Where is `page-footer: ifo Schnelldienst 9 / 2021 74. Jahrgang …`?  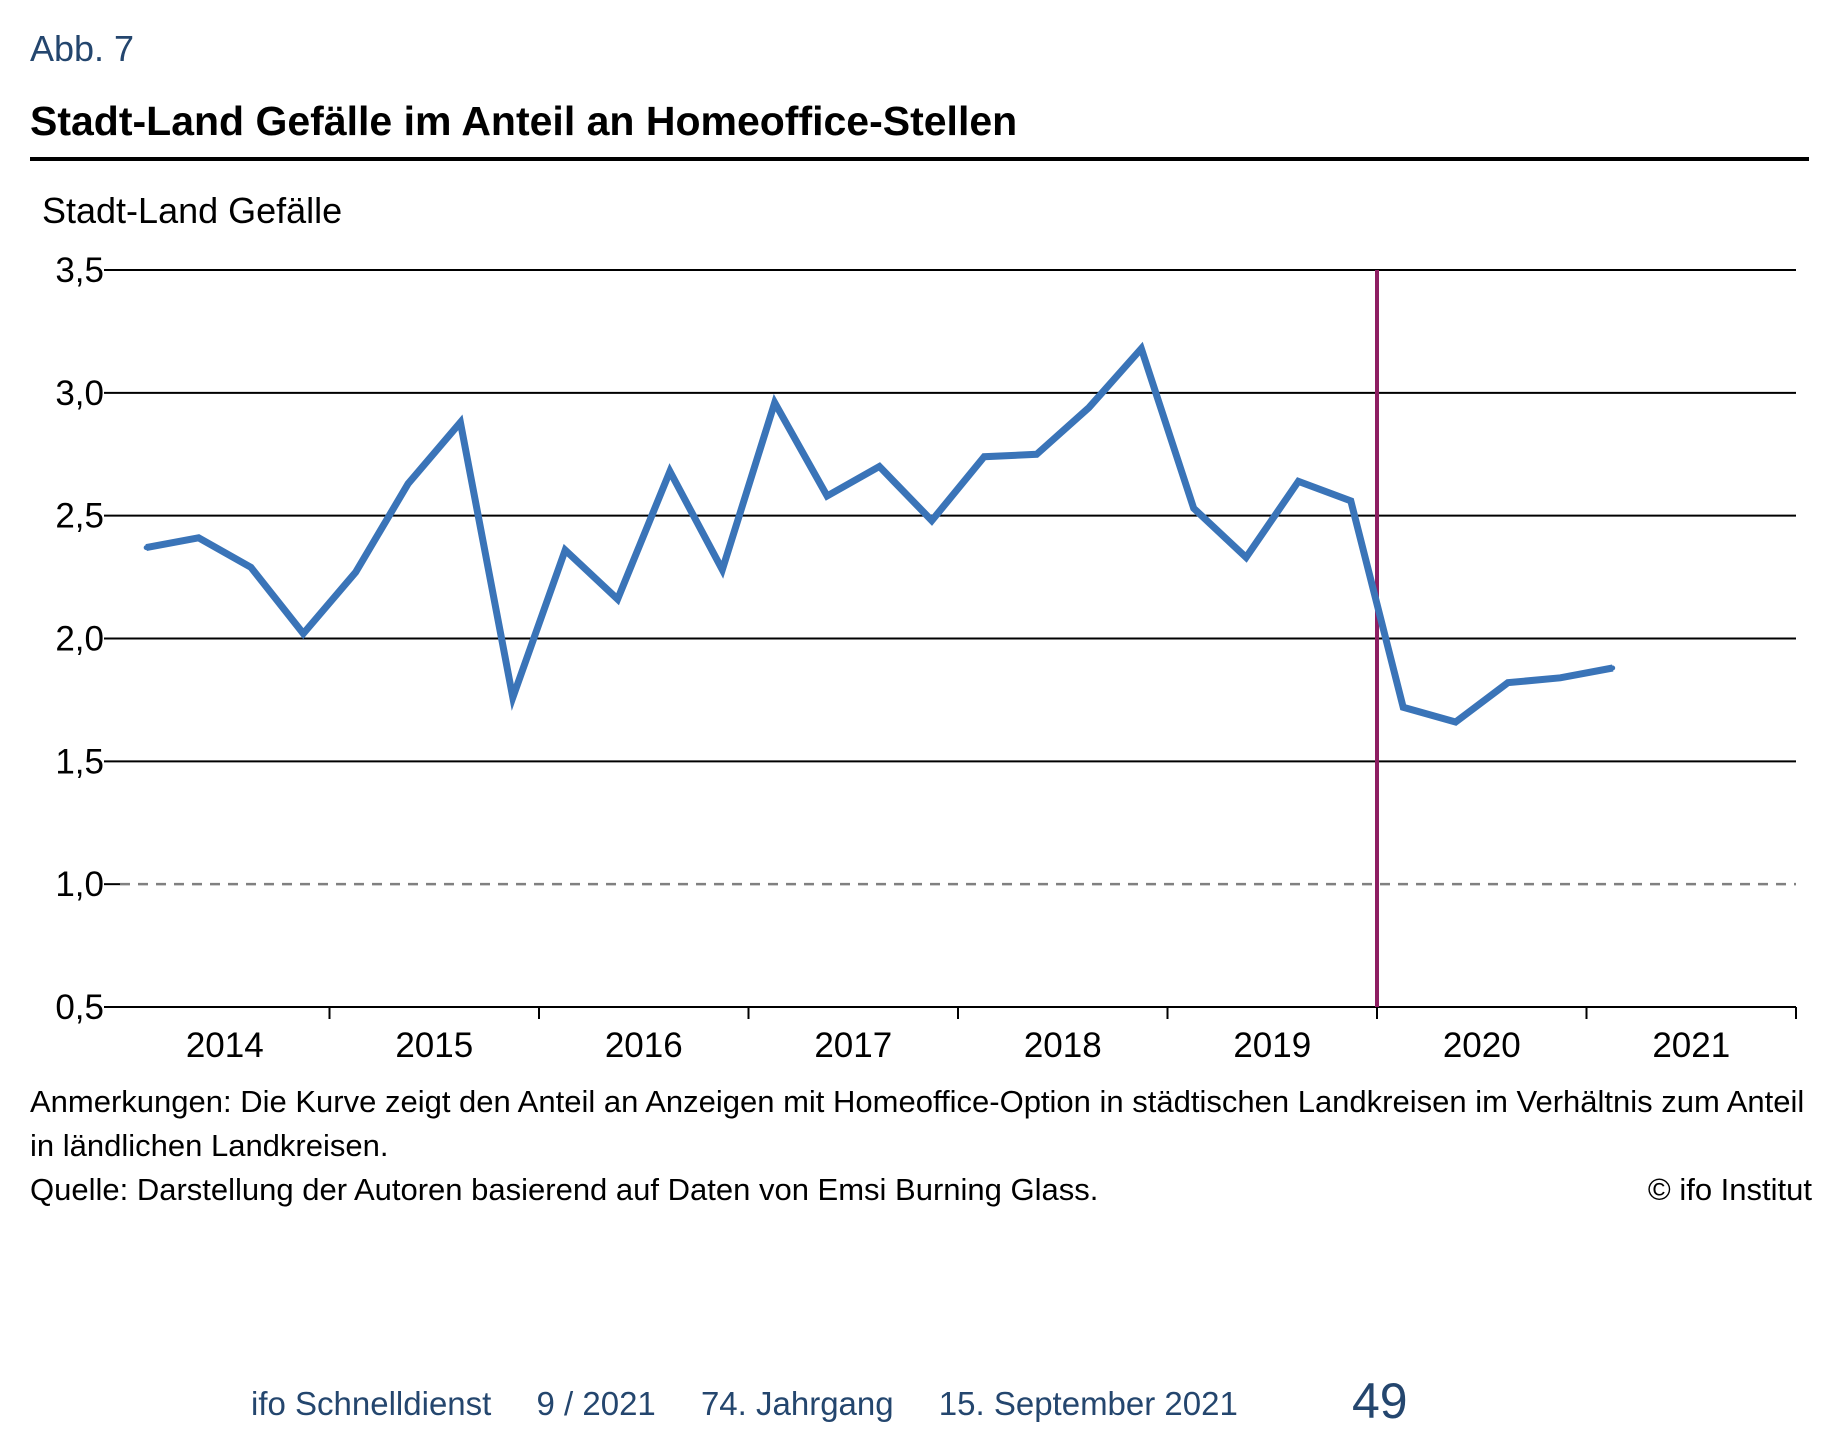
page-footer: ifo Schnelldienst 9 / 2021 74. Jahrgang … is located at coordinates (762, 1404).